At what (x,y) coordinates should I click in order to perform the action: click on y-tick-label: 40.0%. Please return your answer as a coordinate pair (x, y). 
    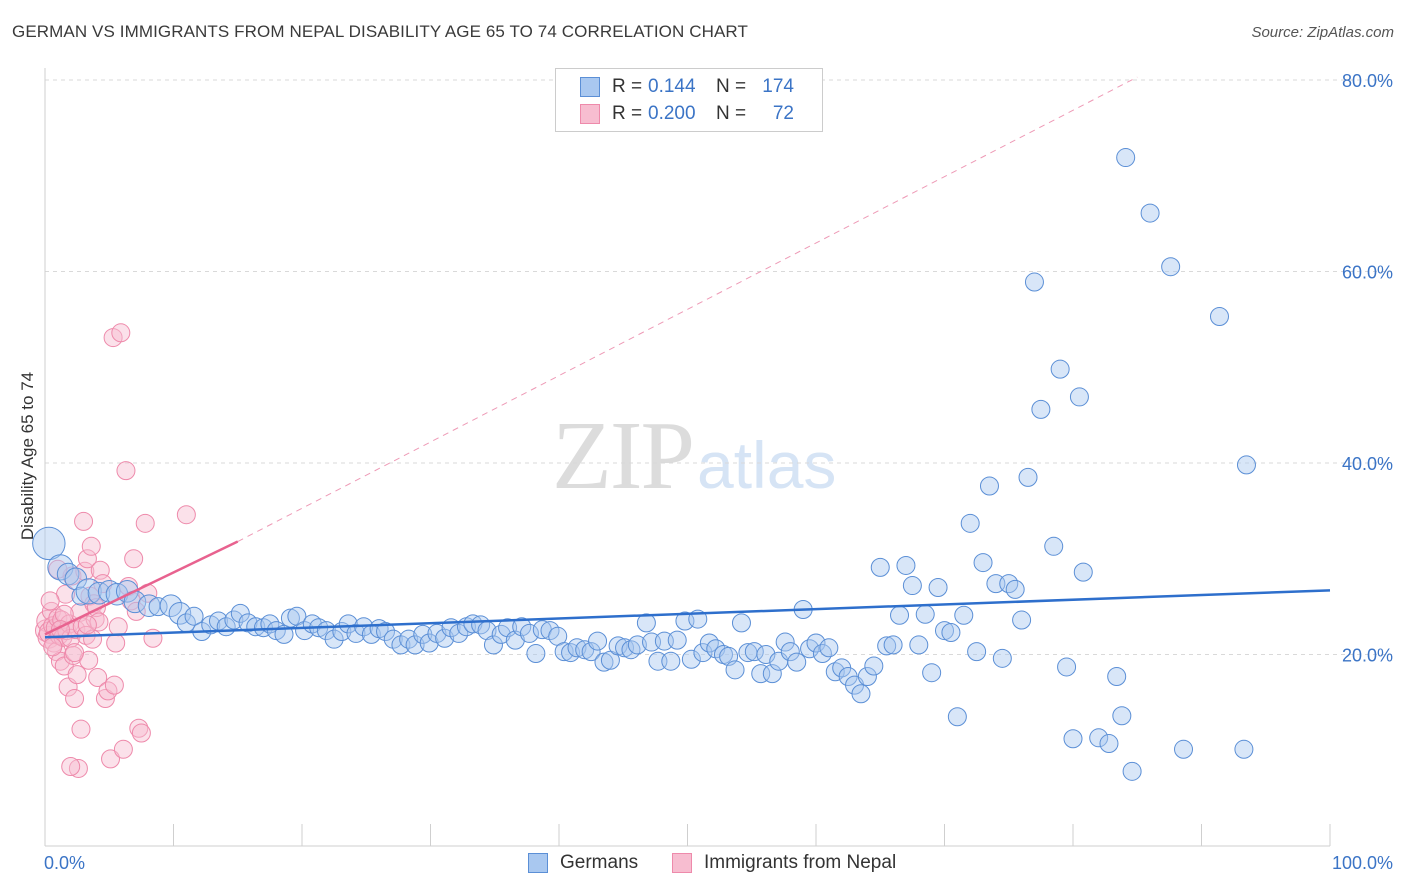
    Looking at the image, I should click on (1367, 464).